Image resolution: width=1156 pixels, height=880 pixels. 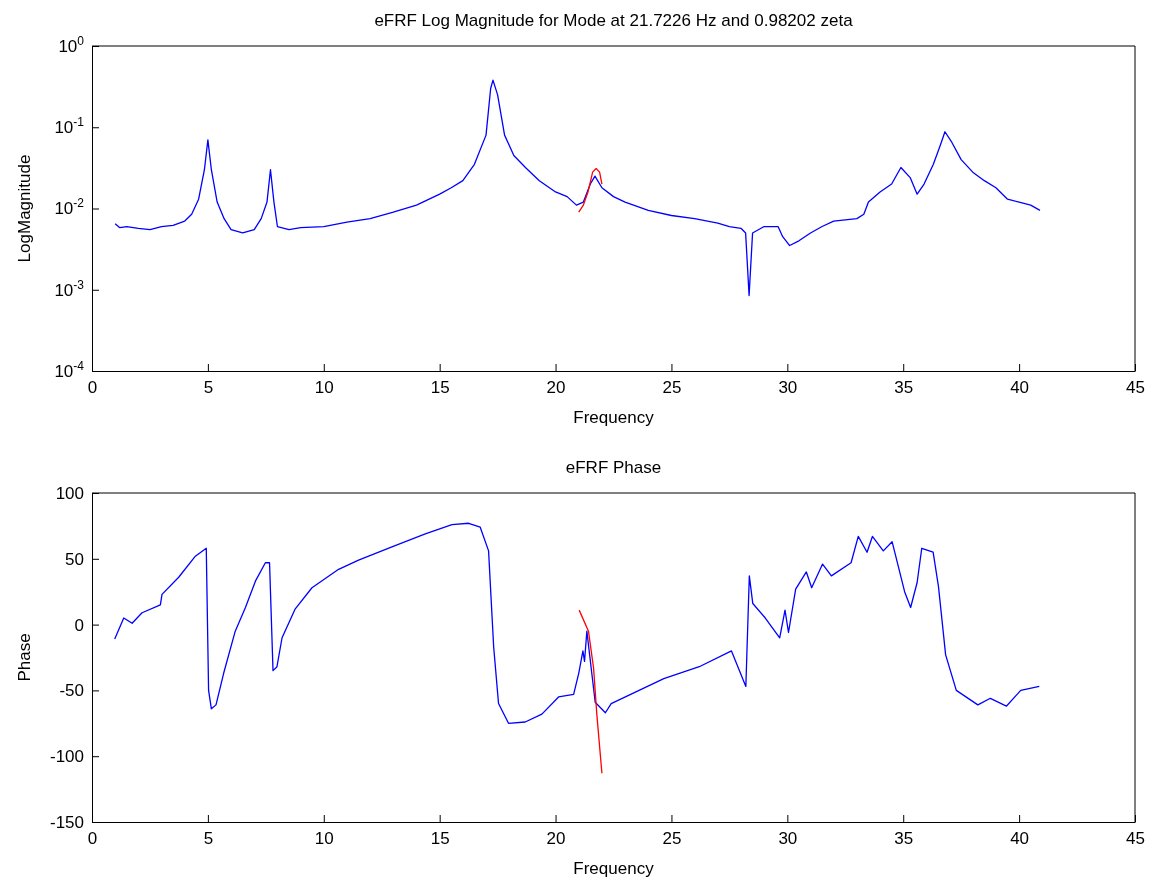 What do you see at coordinates (24, 657) in the screenshot?
I see `y-axis-title: Phase` at bounding box center [24, 657].